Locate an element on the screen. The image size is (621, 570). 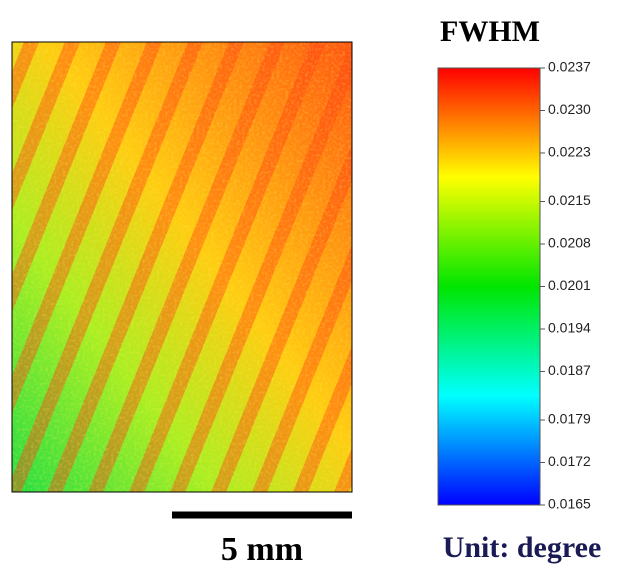
colorbar is located at coordinates (489, 286).